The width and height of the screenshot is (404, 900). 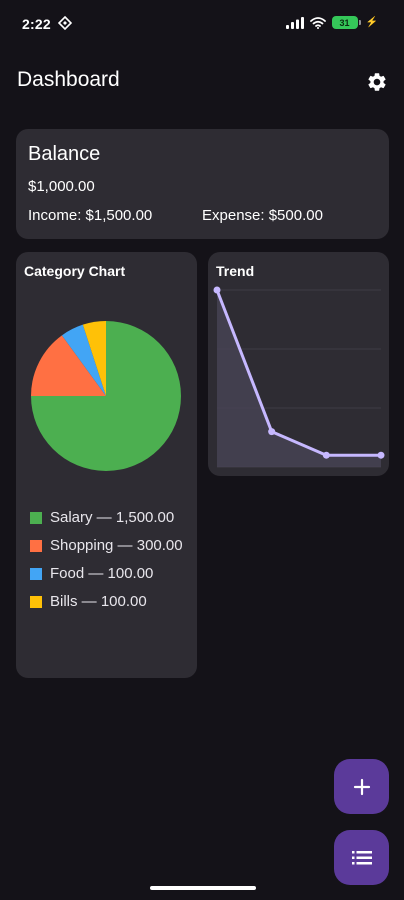 I want to click on transaction-list-button, so click(x=361, y=857).